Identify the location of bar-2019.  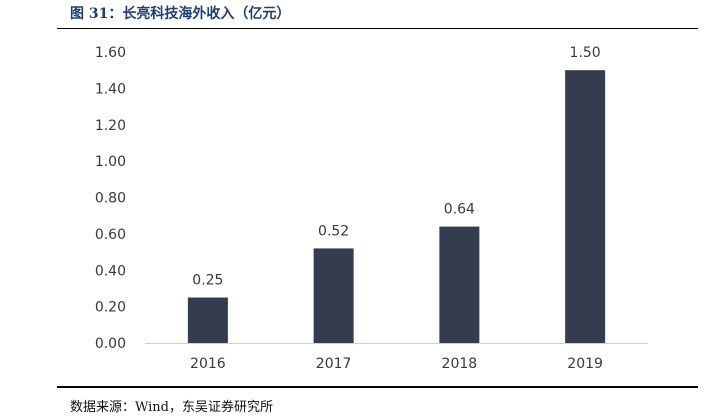
(585, 206).